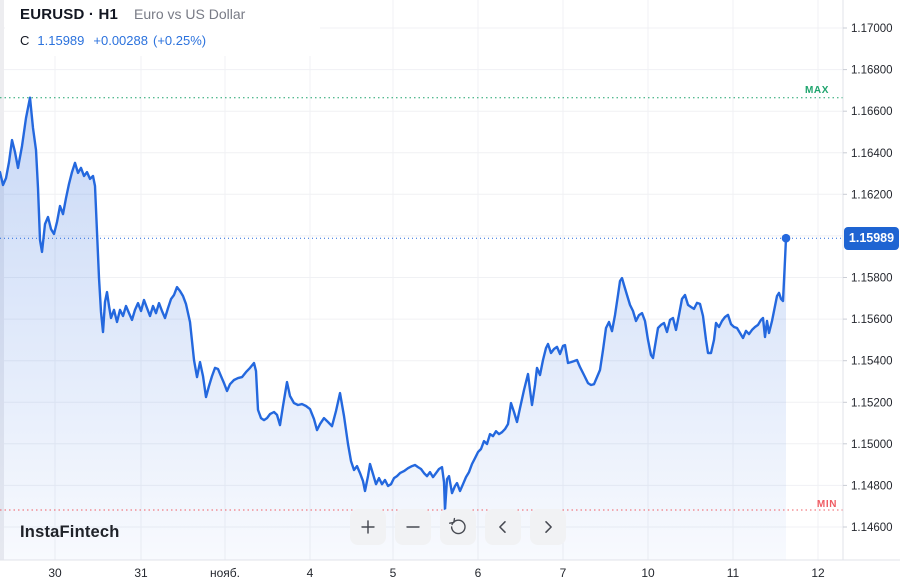  I want to click on minus-icon, so click(413, 527).